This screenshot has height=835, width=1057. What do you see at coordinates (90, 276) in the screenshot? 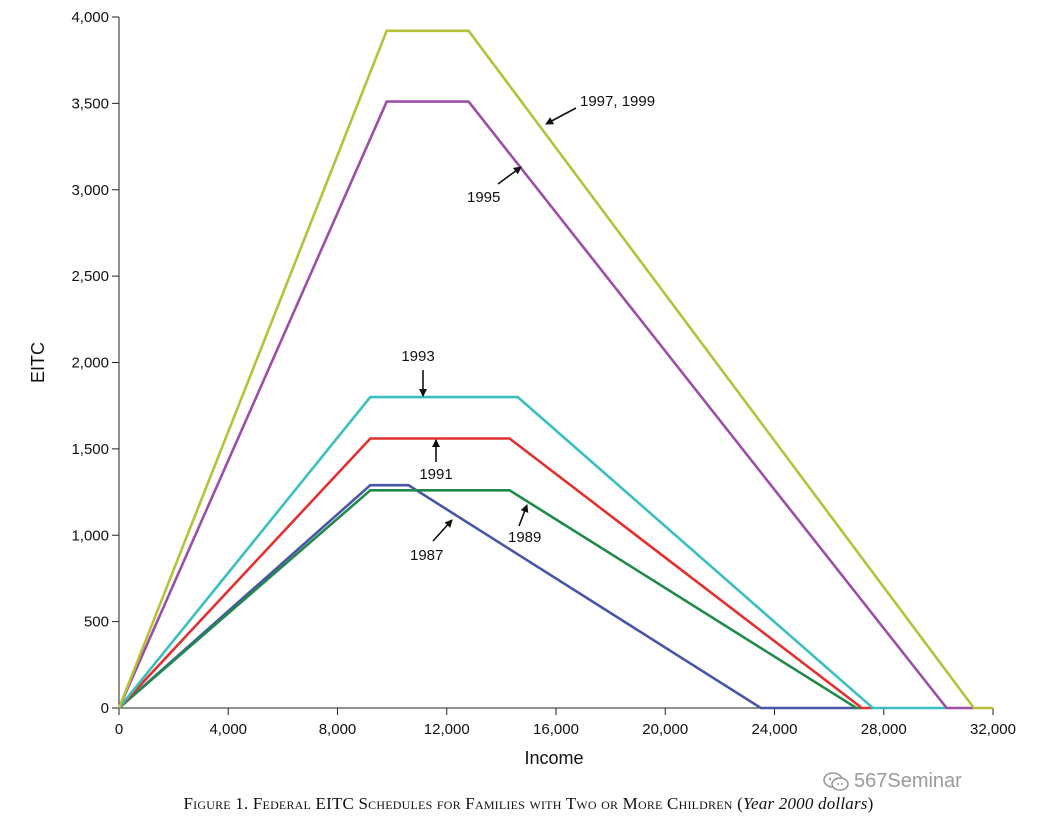
I see `y-tick-label: 2,500` at bounding box center [90, 276].